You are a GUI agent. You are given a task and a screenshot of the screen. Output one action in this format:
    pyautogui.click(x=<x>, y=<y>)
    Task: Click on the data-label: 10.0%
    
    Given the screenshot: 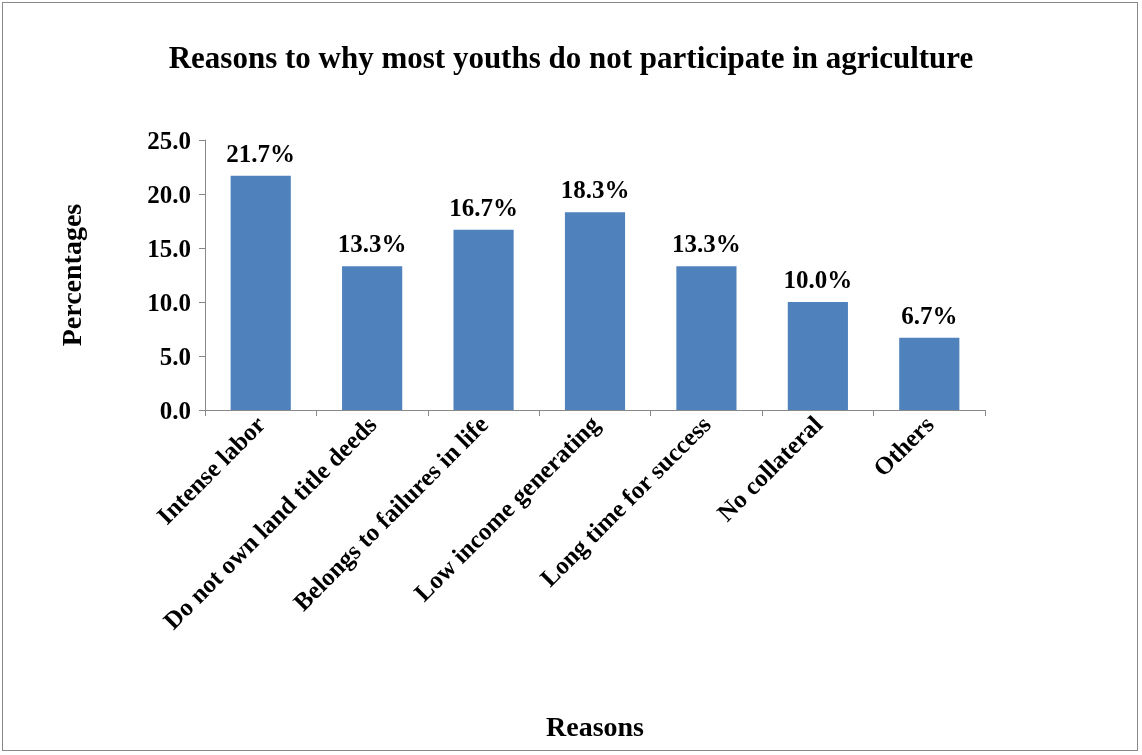 What is the action you would take?
    pyautogui.click(x=818, y=279)
    